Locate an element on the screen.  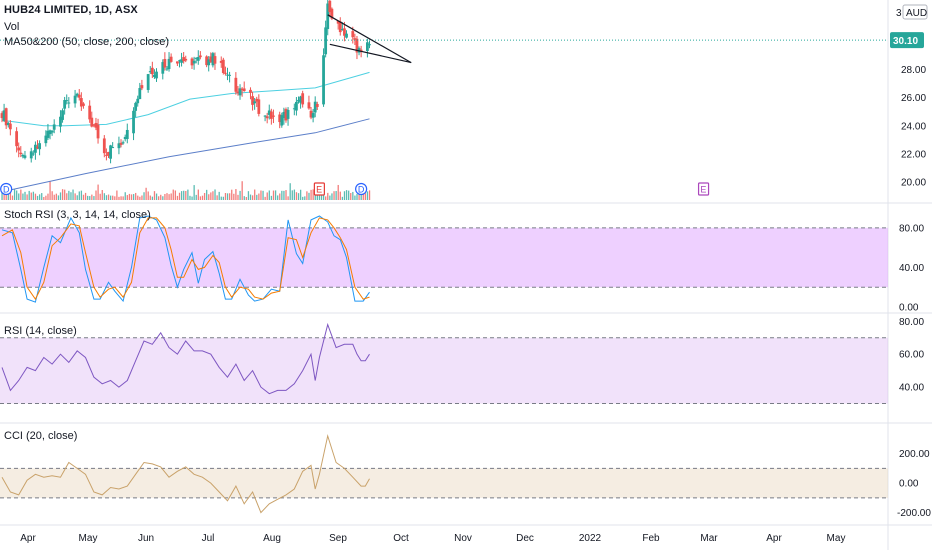
moving-average-legend: MA50&200 (50, close, 200, close) is located at coordinates (87, 42).